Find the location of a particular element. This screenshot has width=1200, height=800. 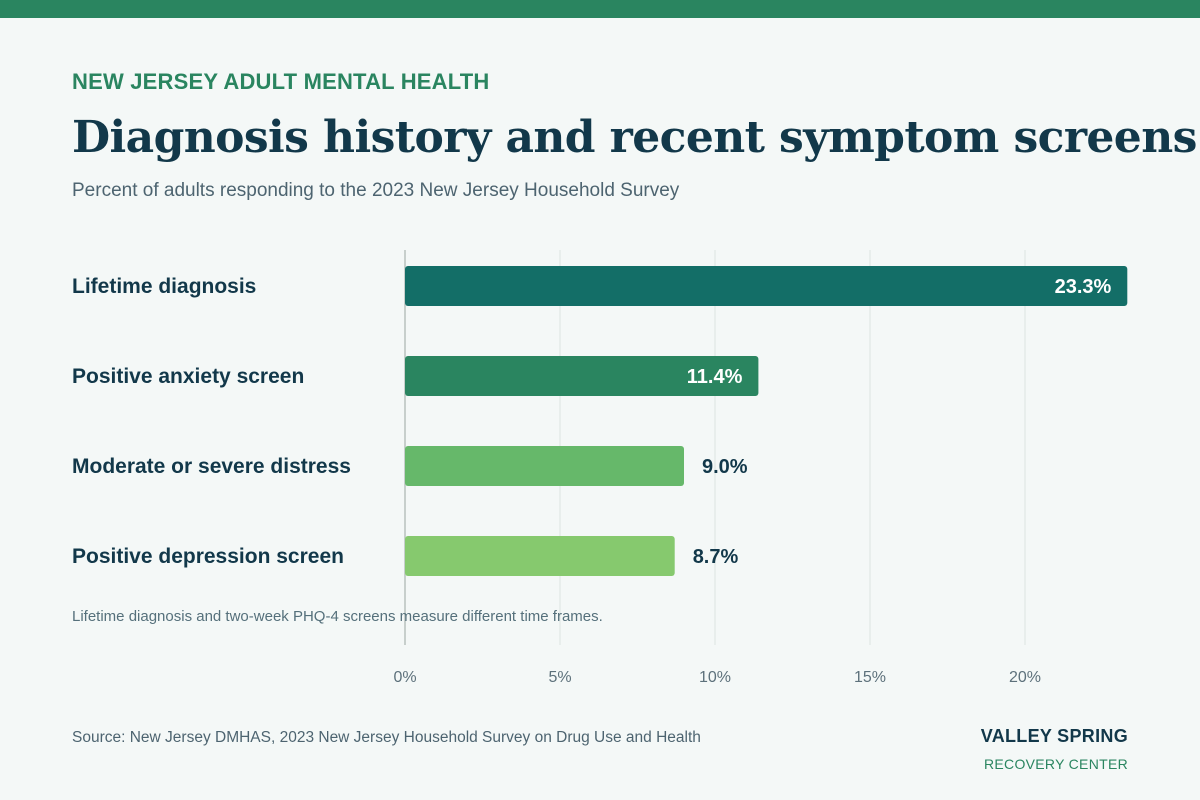

category-label: Positive anxiety screen is located at coordinates (188, 376).